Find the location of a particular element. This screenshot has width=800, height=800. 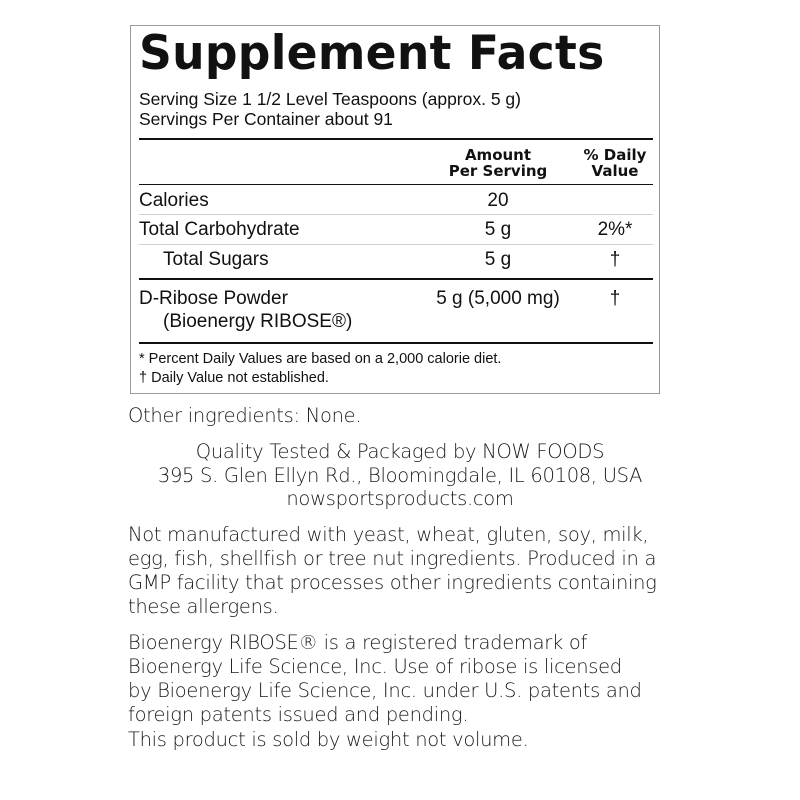

row-amount: 5 g (5,000 mg) is located at coordinates (498, 298).